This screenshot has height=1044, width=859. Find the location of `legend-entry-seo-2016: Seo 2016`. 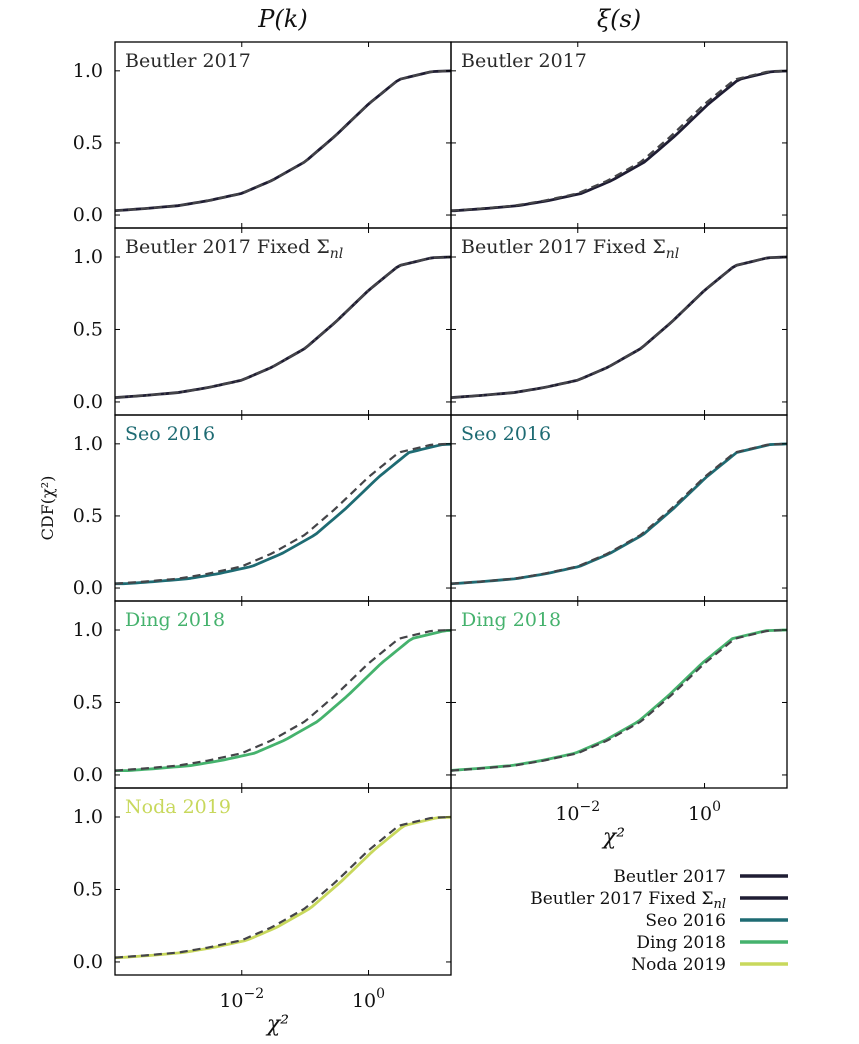

legend-entry-seo-2016: Seo 2016 is located at coordinates (716, 921).